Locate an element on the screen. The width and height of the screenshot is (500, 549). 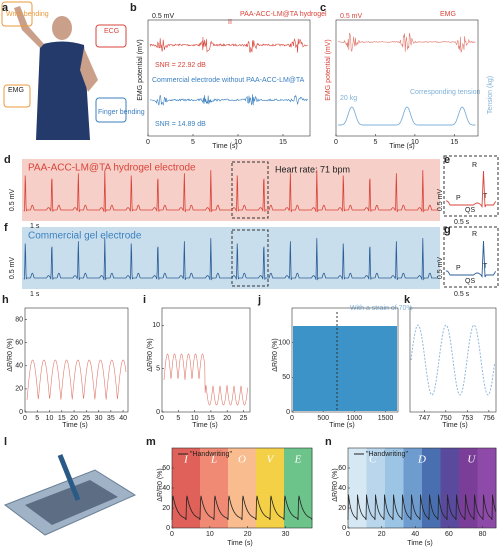
panel-label: g is located at coordinates (447, 230).